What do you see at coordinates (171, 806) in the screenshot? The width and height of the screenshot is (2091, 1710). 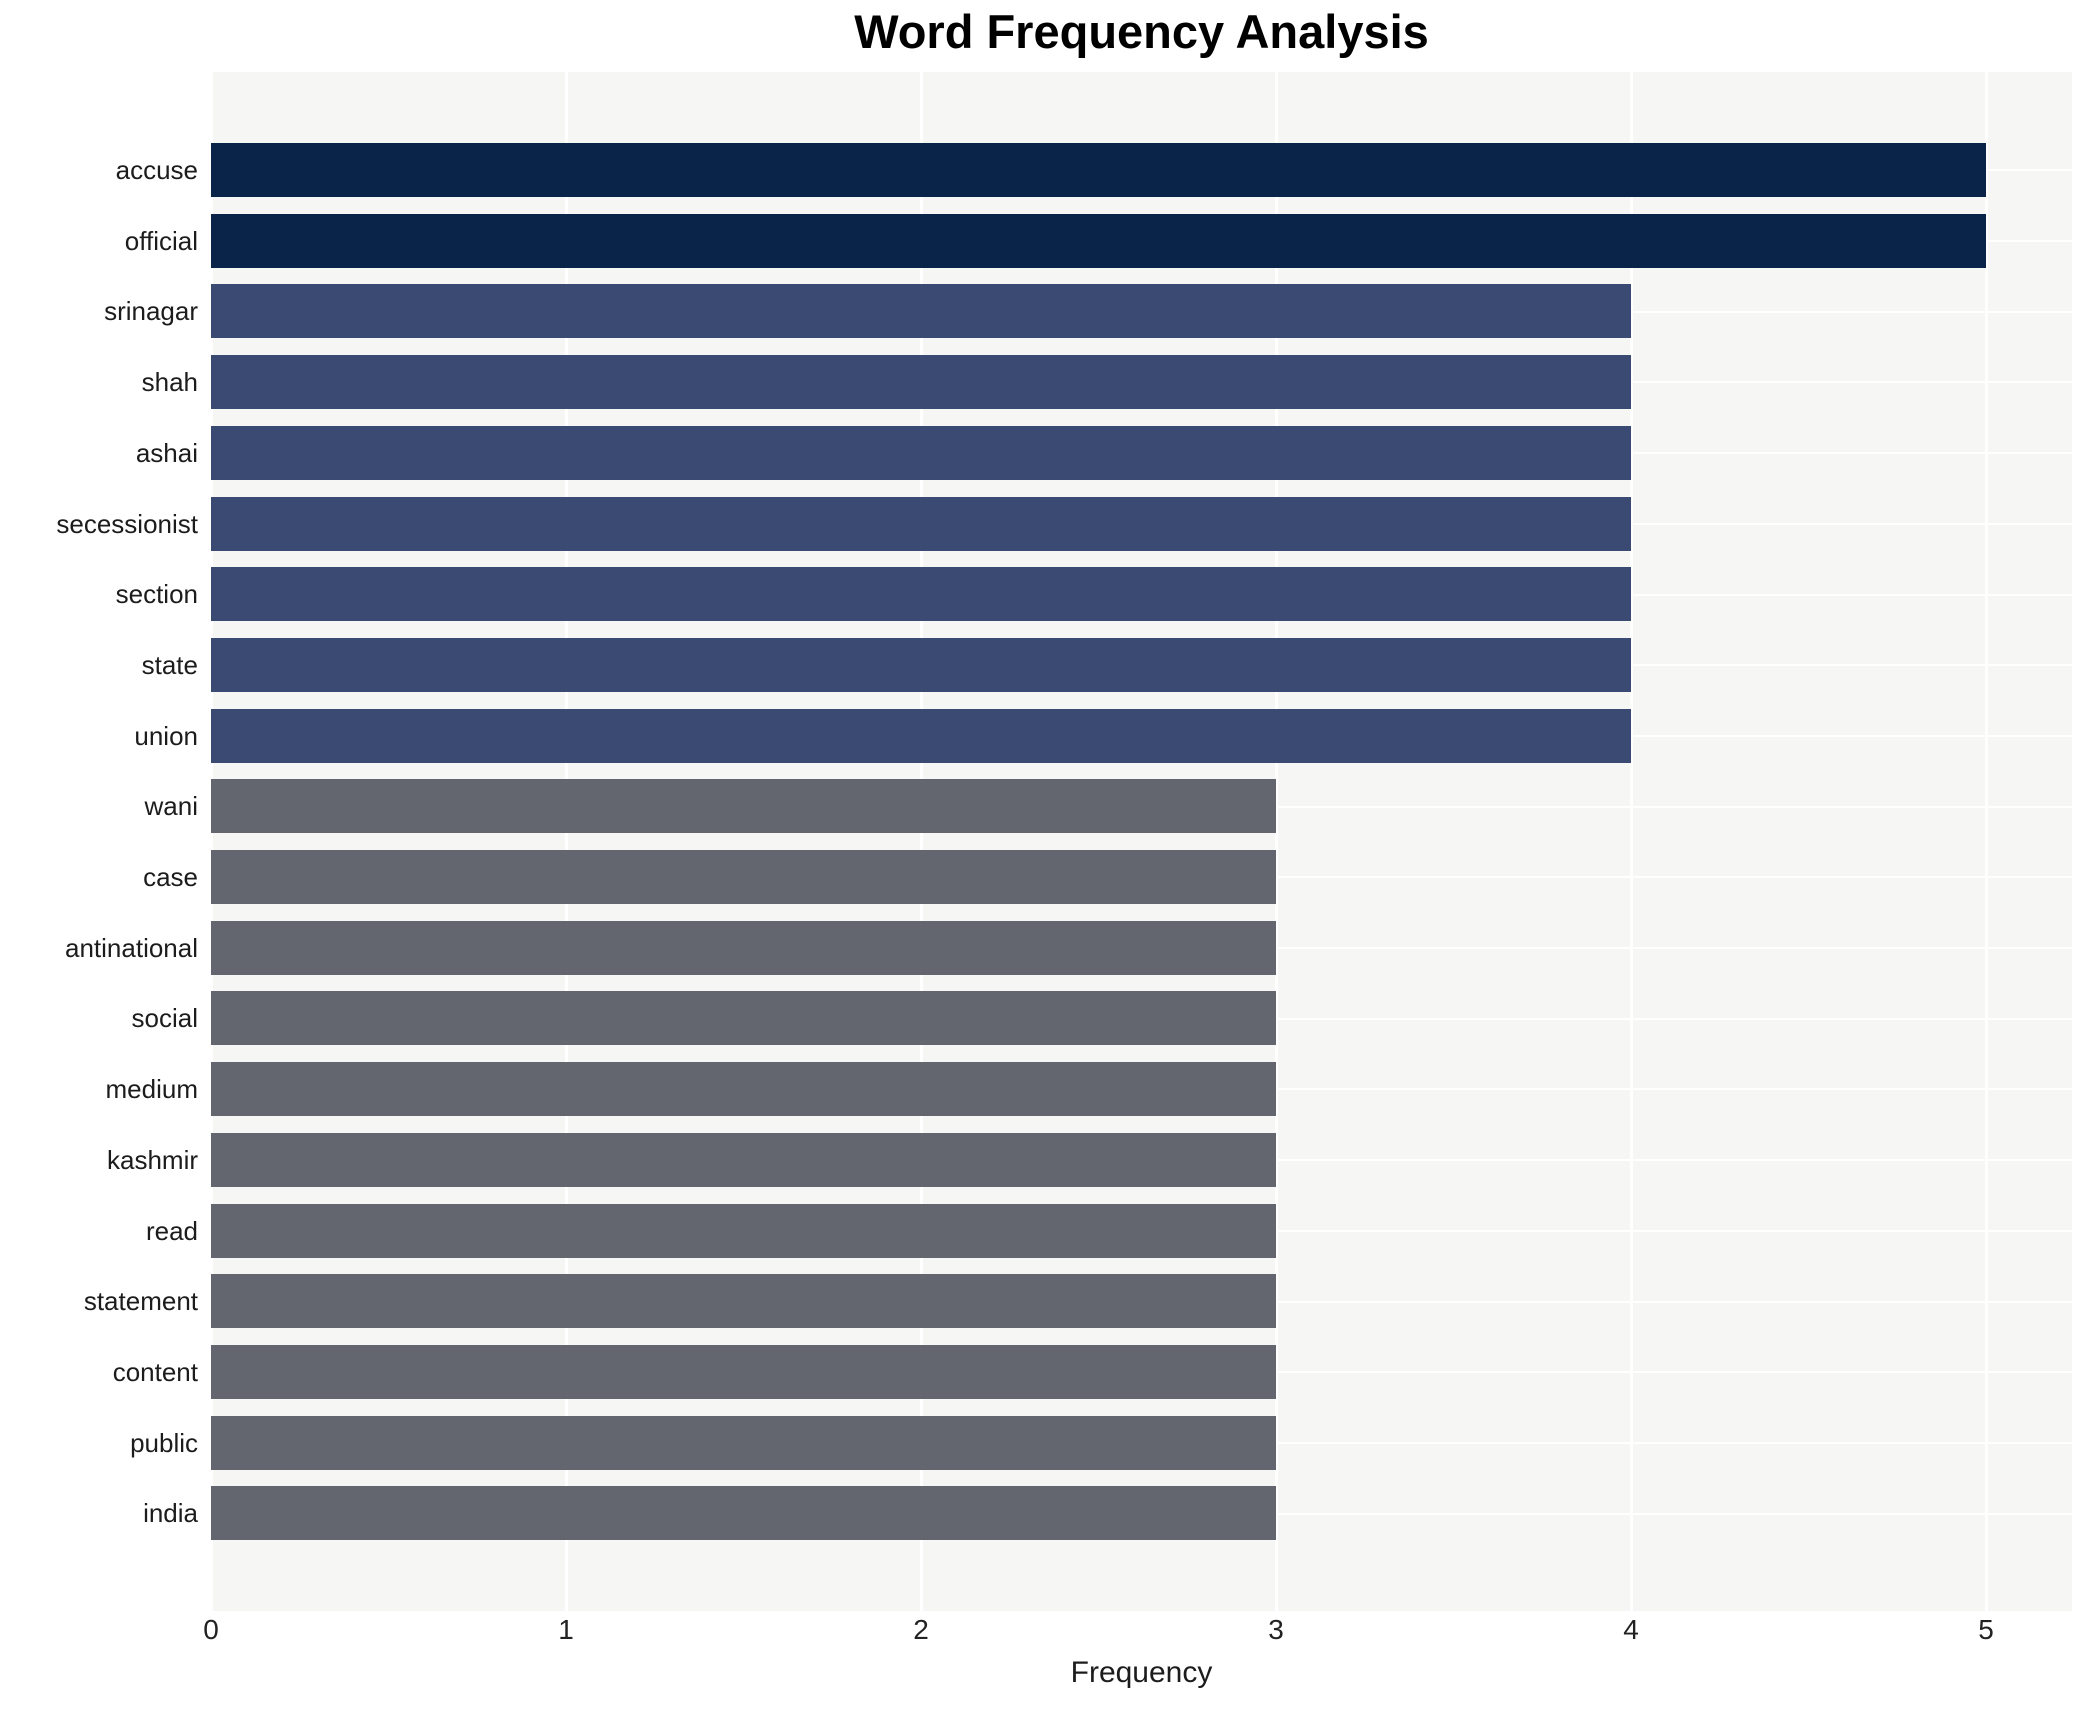 I see `y-tick-label-wani: wani` at bounding box center [171, 806].